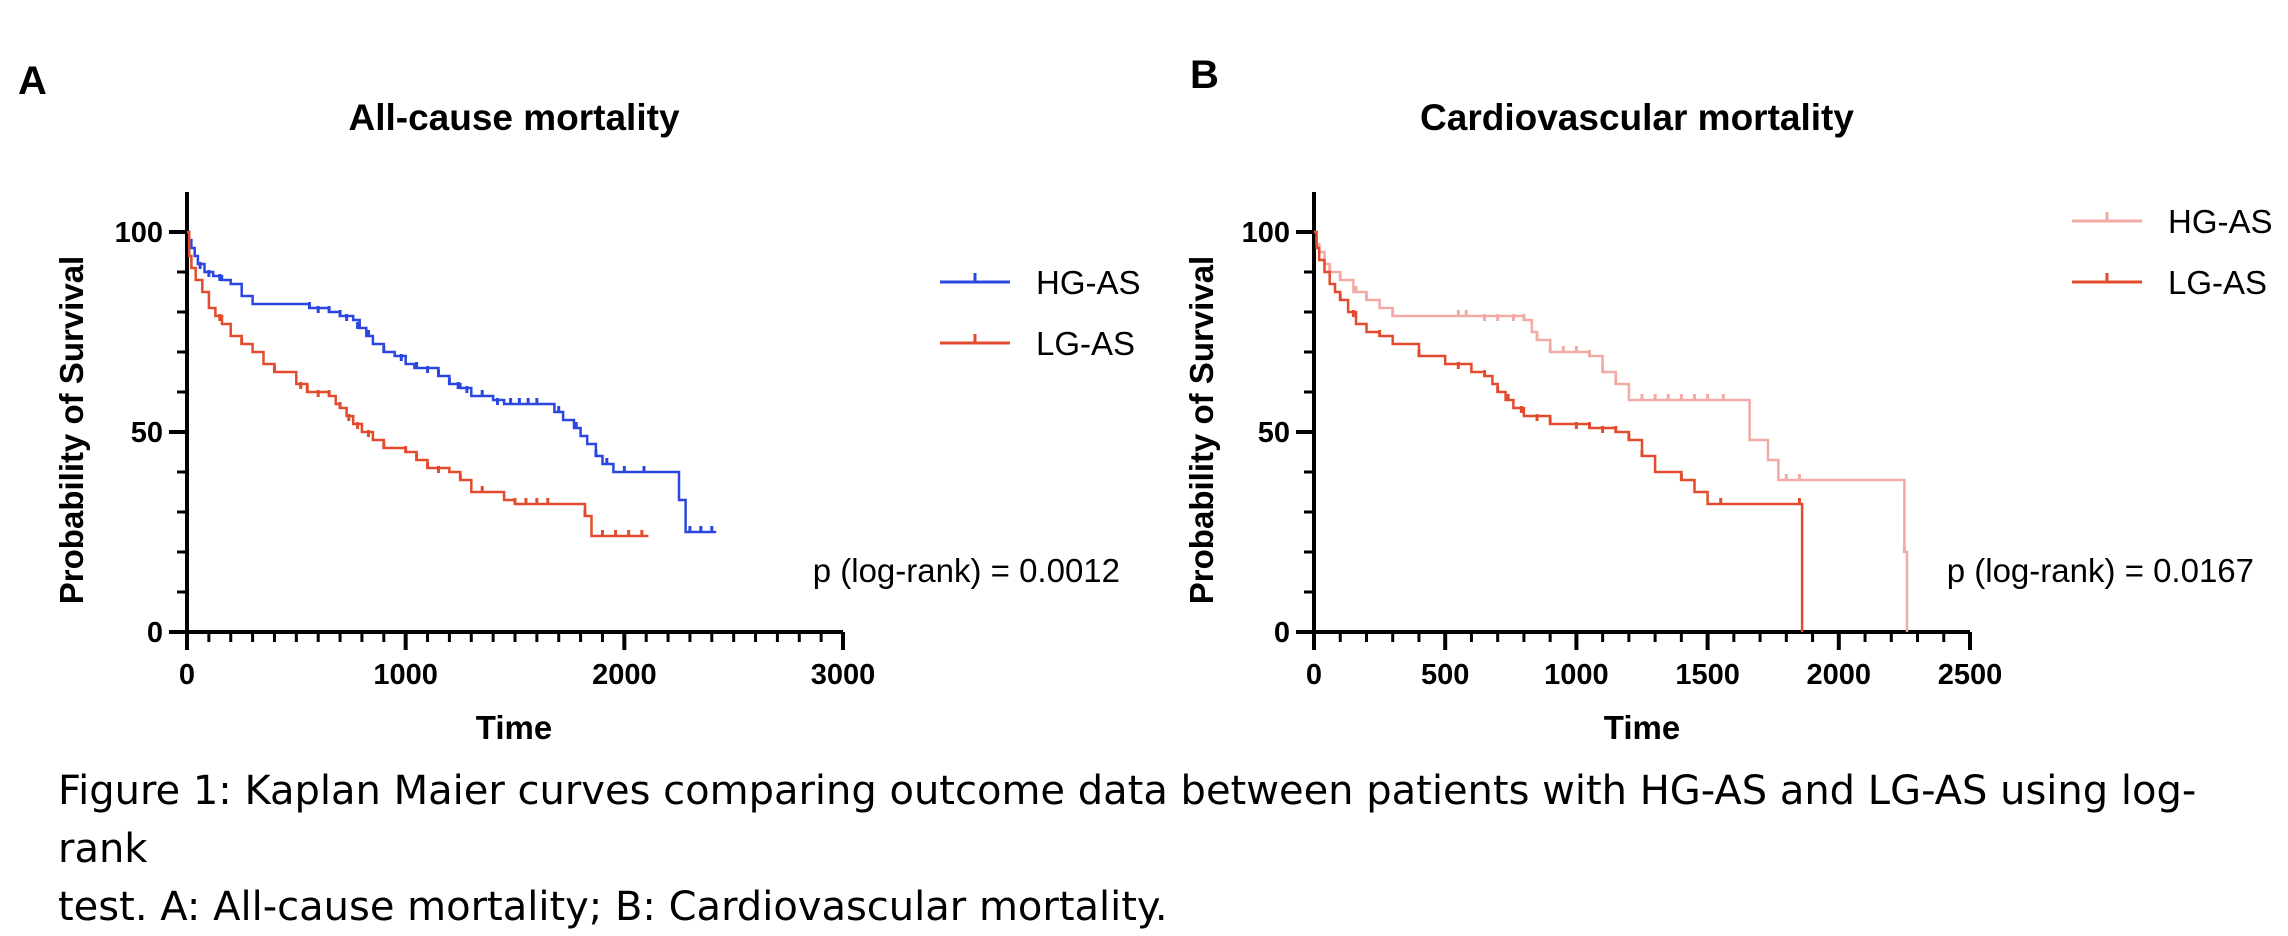 The image size is (2288, 936). What do you see at coordinates (2172, 252) in the screenshot?
I see `panel-b-legend: HG-AS LG-AS` at bounding box center [2172, 252].